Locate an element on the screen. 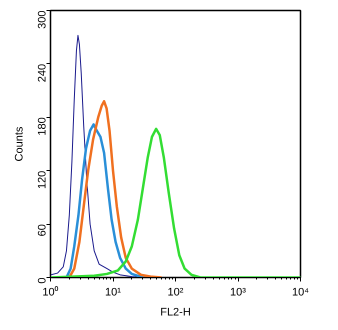 Image resolution: width=338 pixels, height=330 pixels. y-tick-label: 300 is located at coordinates (42, 19).